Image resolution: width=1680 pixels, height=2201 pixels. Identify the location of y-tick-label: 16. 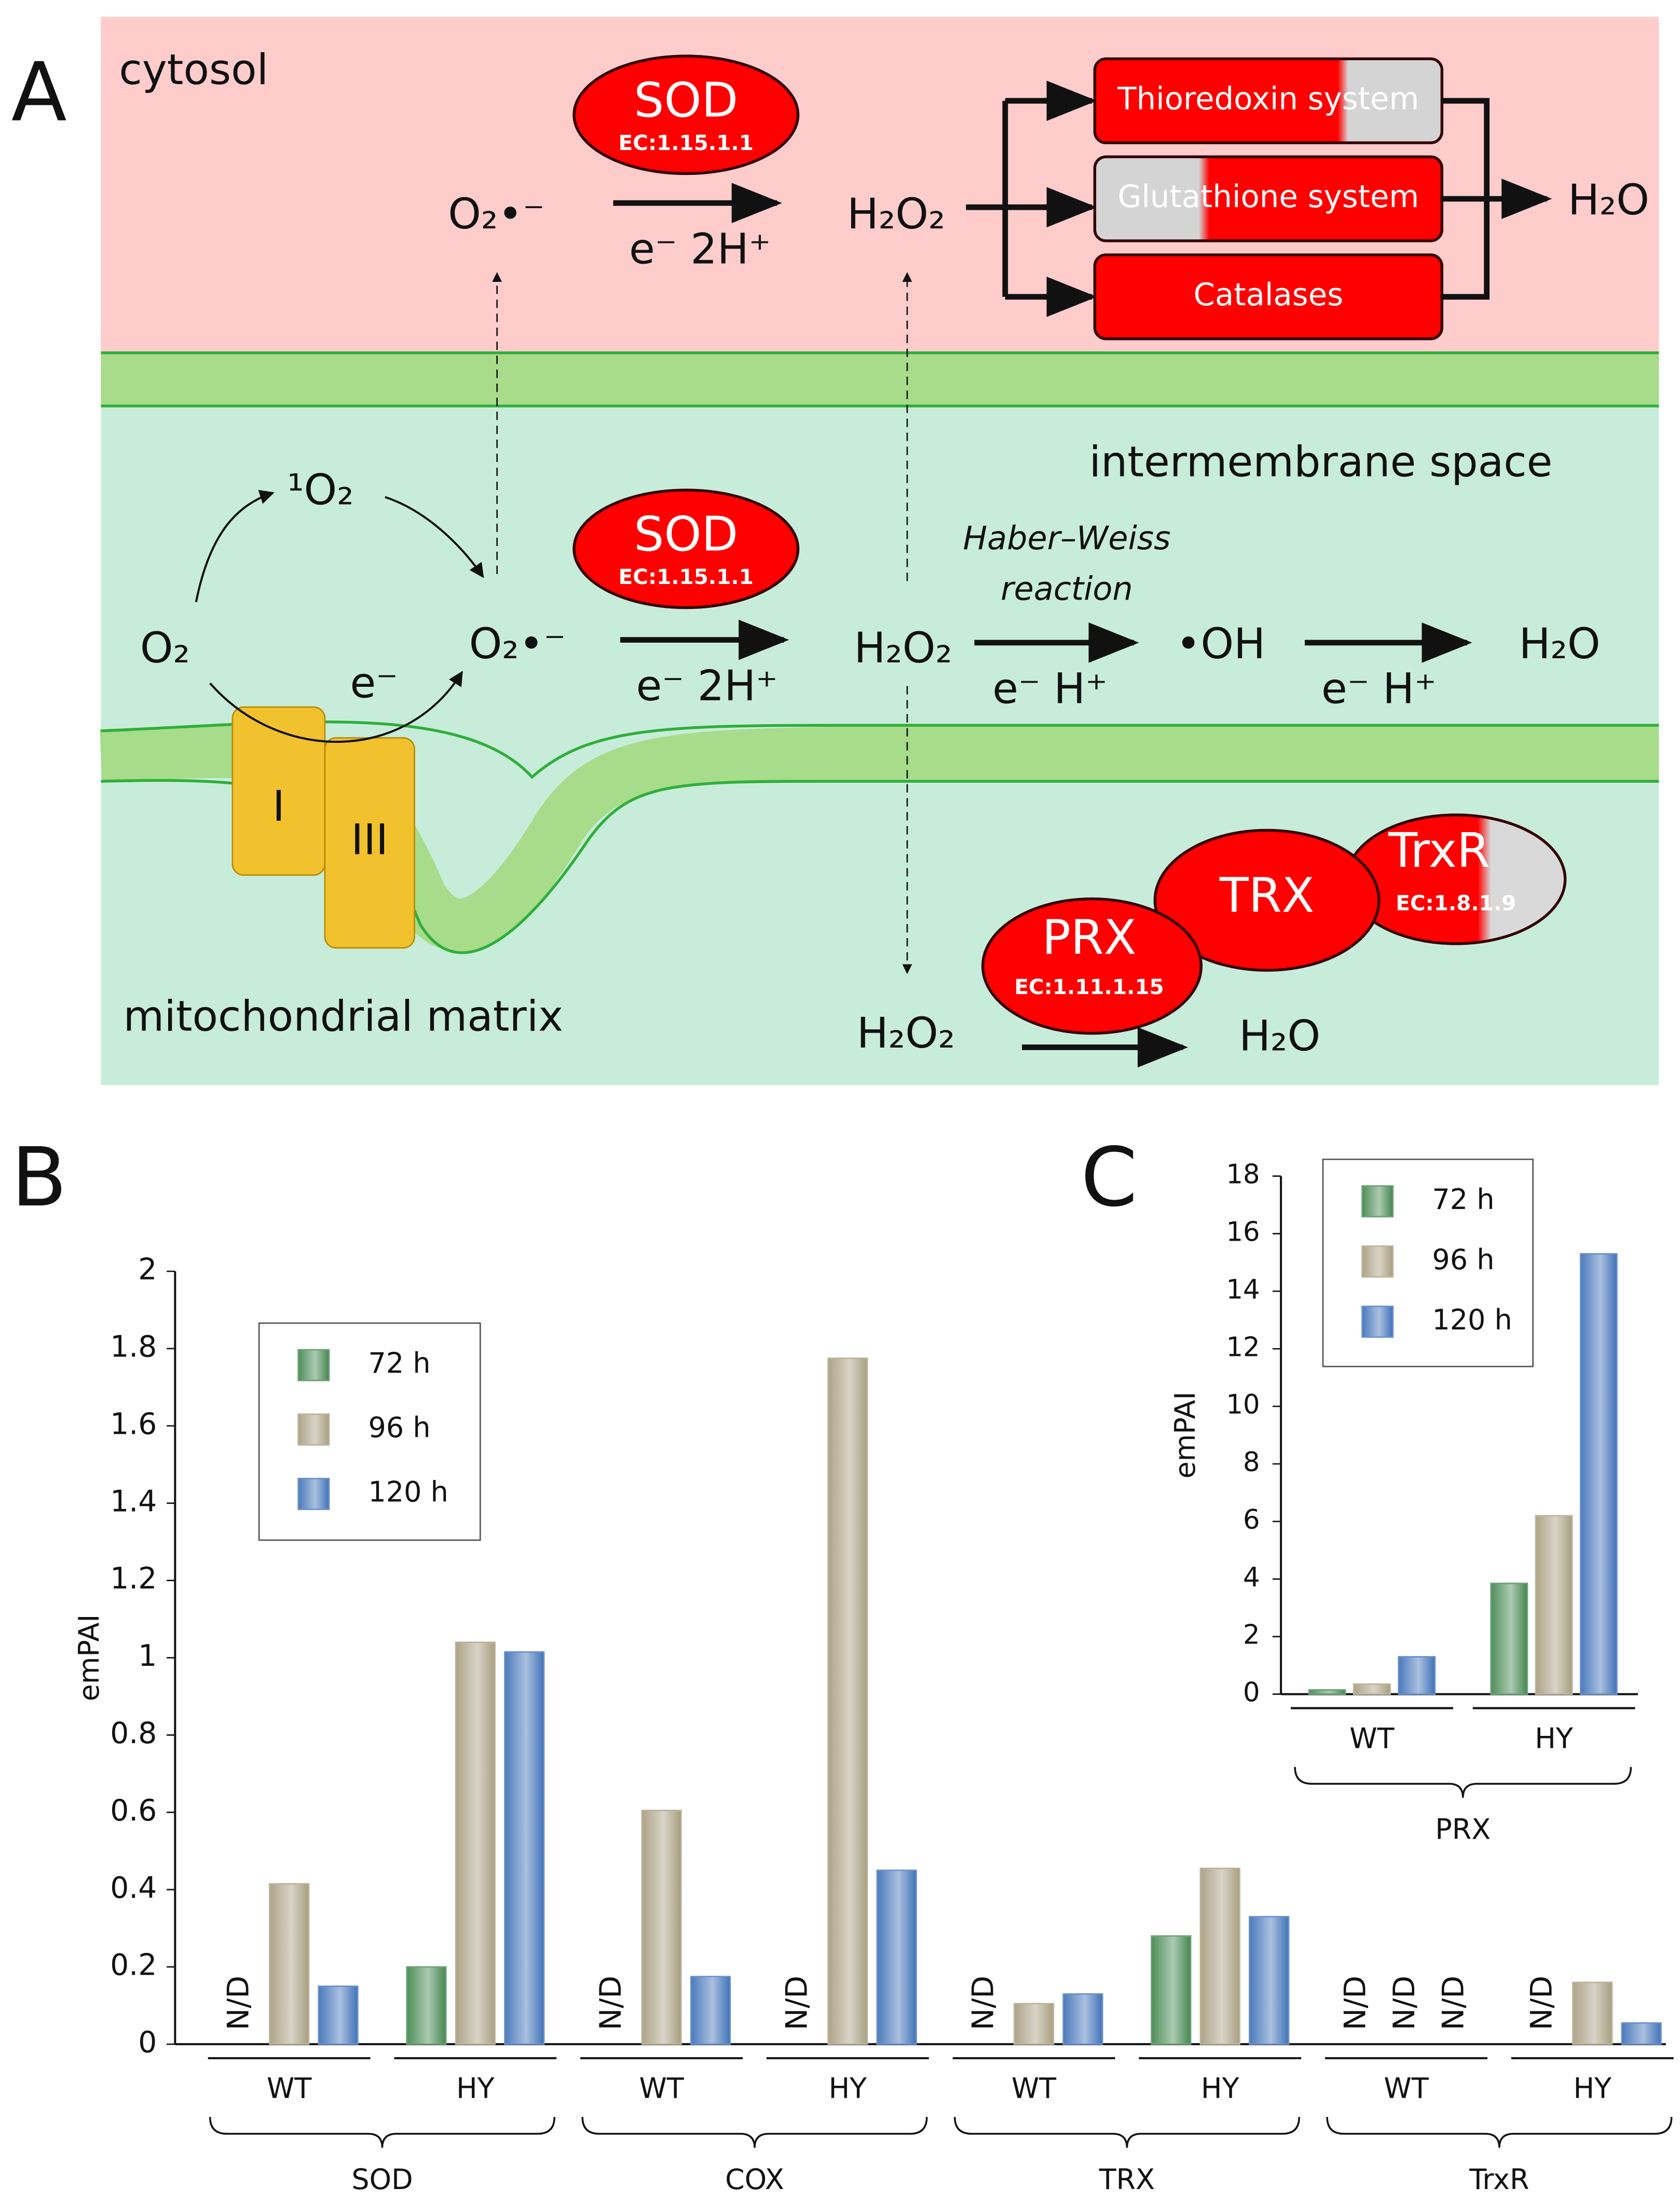
(1243, 1232).